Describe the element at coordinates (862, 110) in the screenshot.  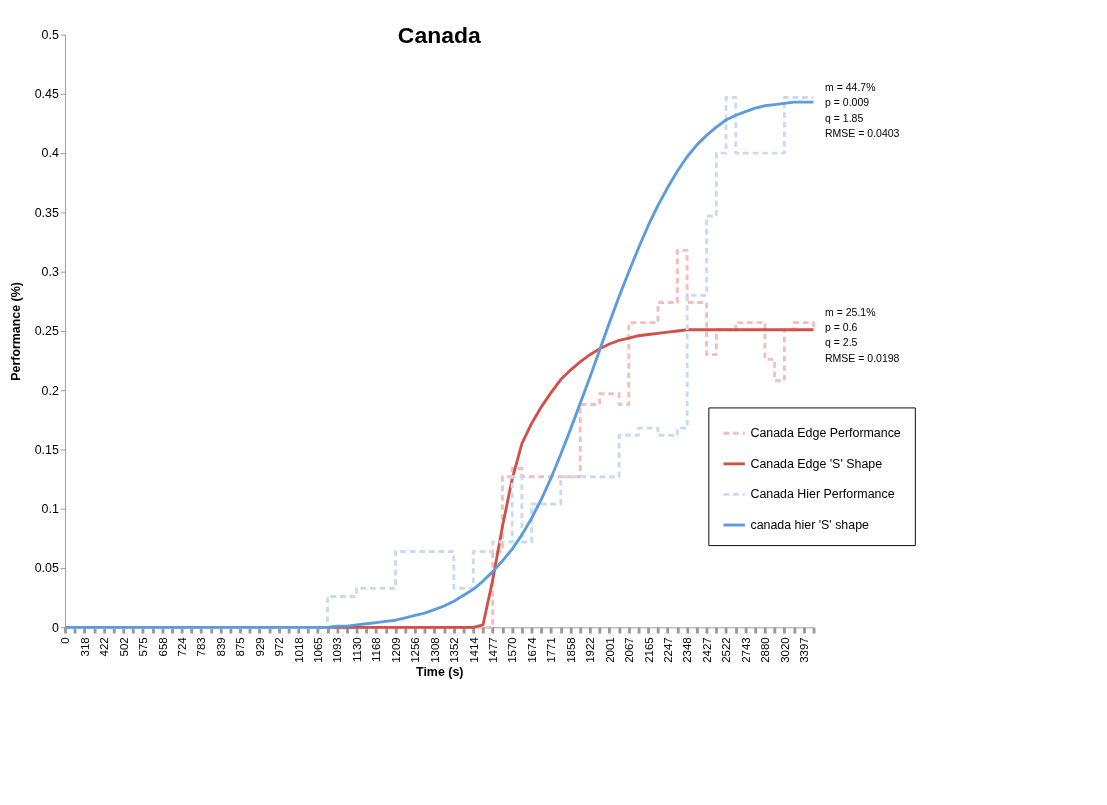
I see `text: m = 44.7% p = 0.009 q = 1.85 RMSE = 0.0403` at that location.